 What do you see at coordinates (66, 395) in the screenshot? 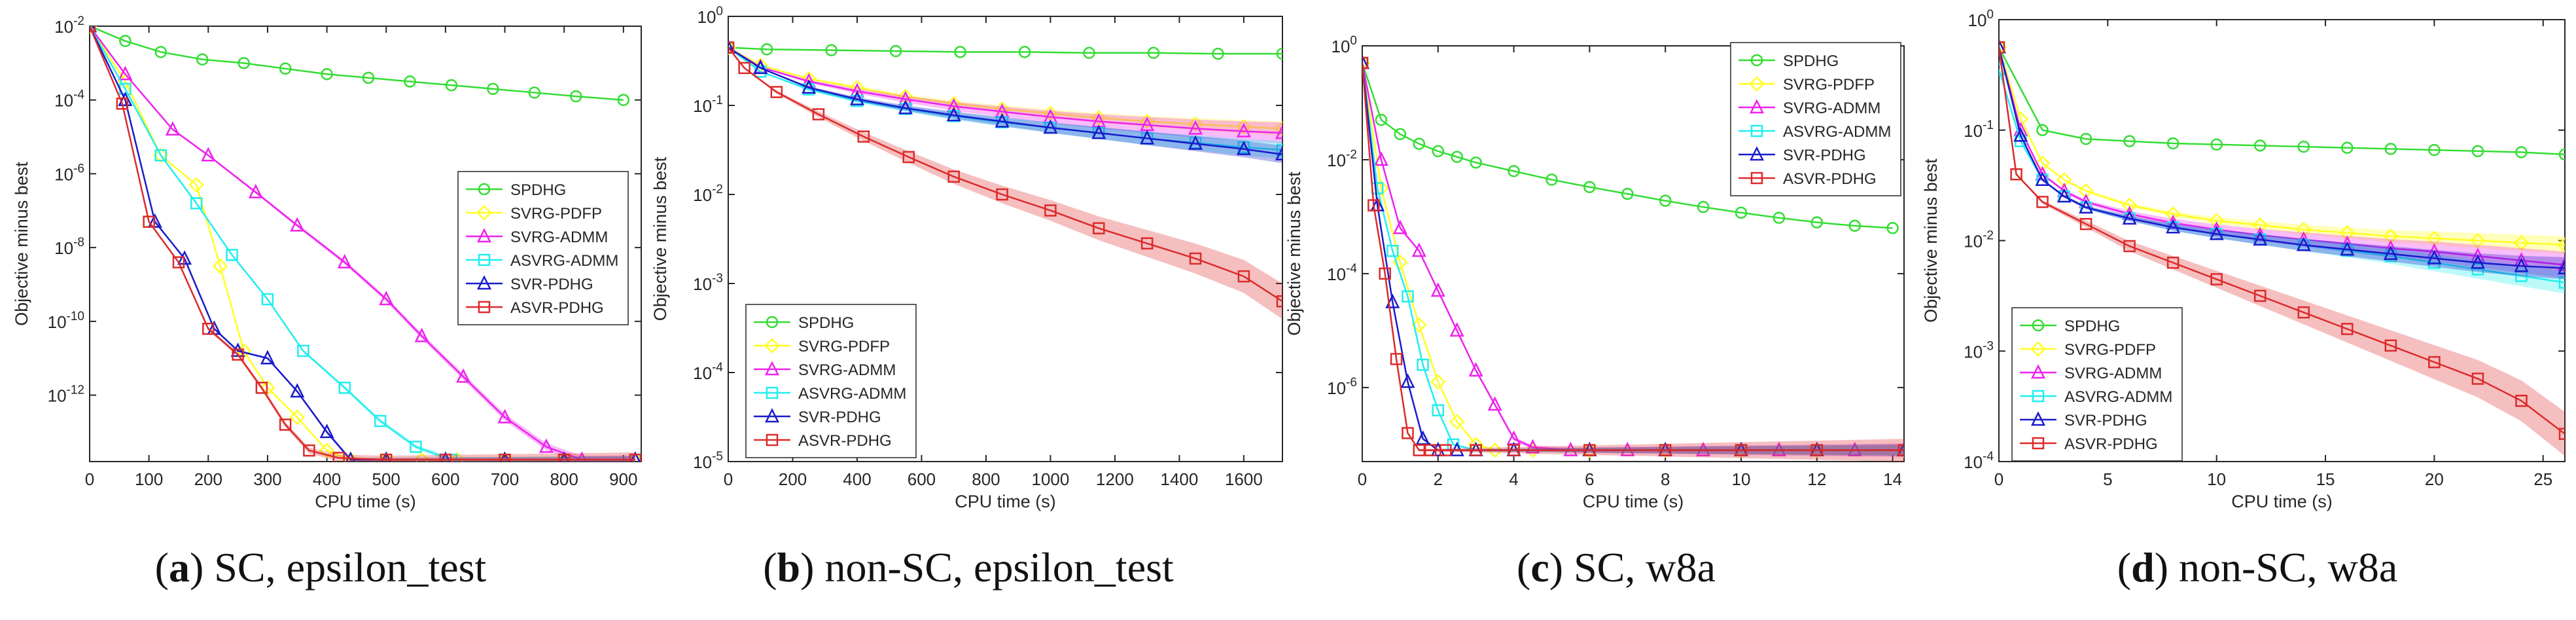
I see `y-tick-label: 10⁻¹²` at bounding box center [66, 395].